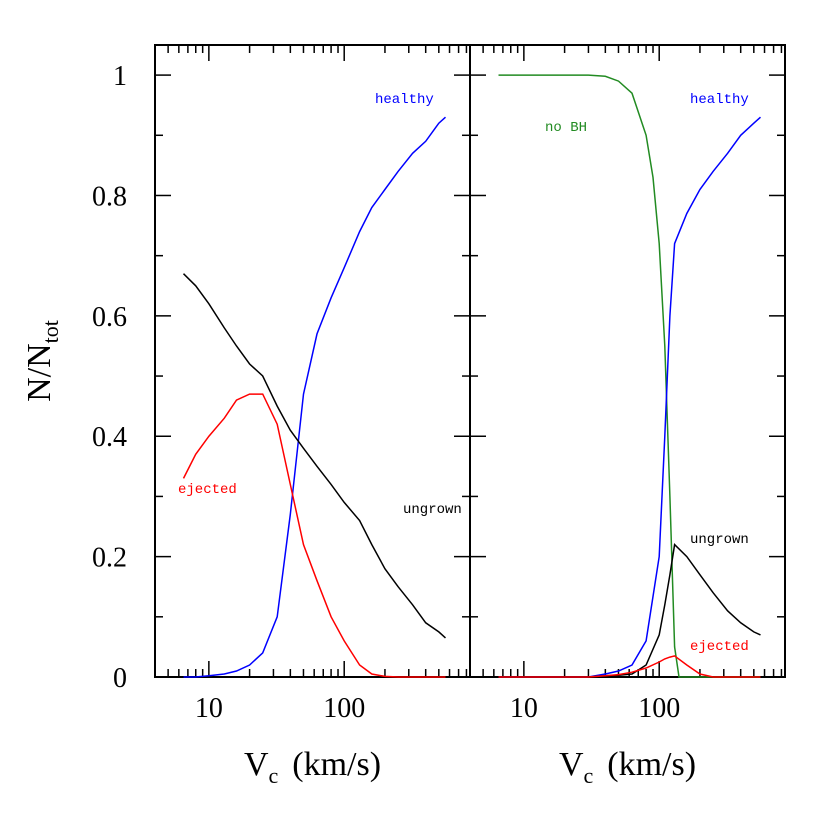 This screenshot has height=830, width=830. What do you see at coordinates (109, 558) in the screenshot?
I see `y-tick-label: 0.2` at bounding box center [109, 558].